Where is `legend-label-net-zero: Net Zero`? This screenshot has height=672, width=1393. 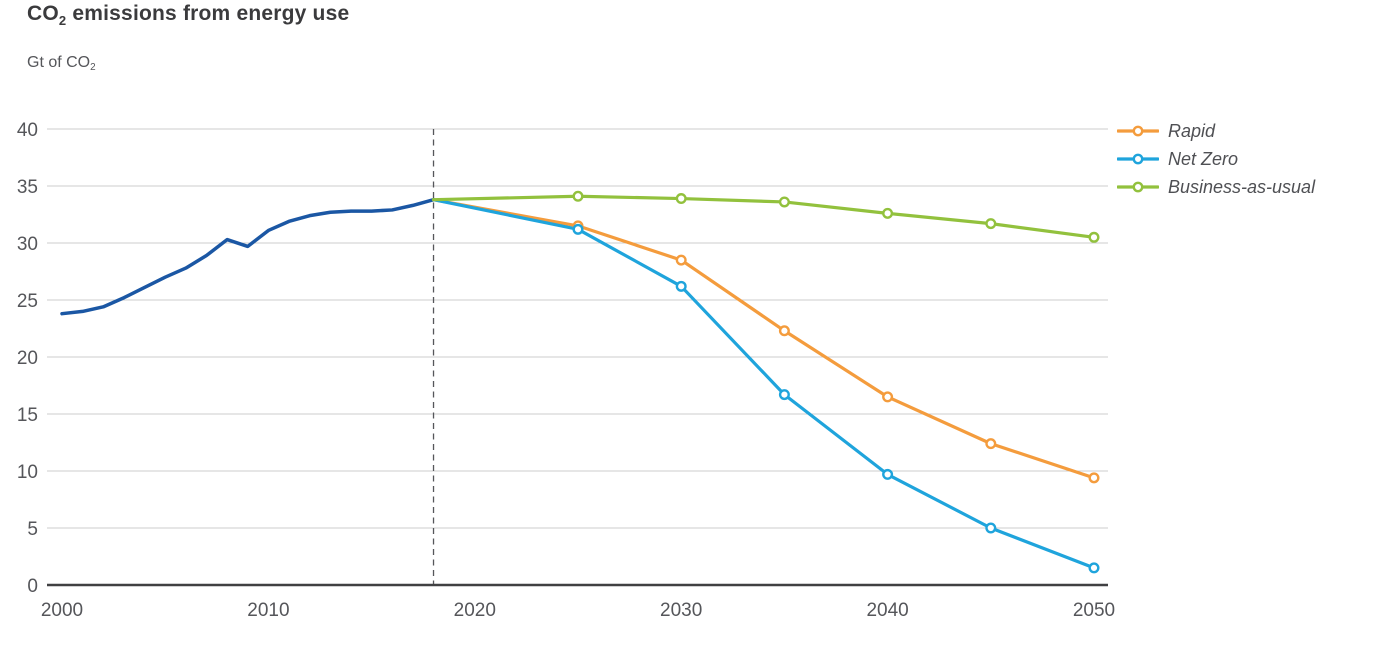 legend-label-net-zero: Net Zero is located at coordinates (1203, 158).